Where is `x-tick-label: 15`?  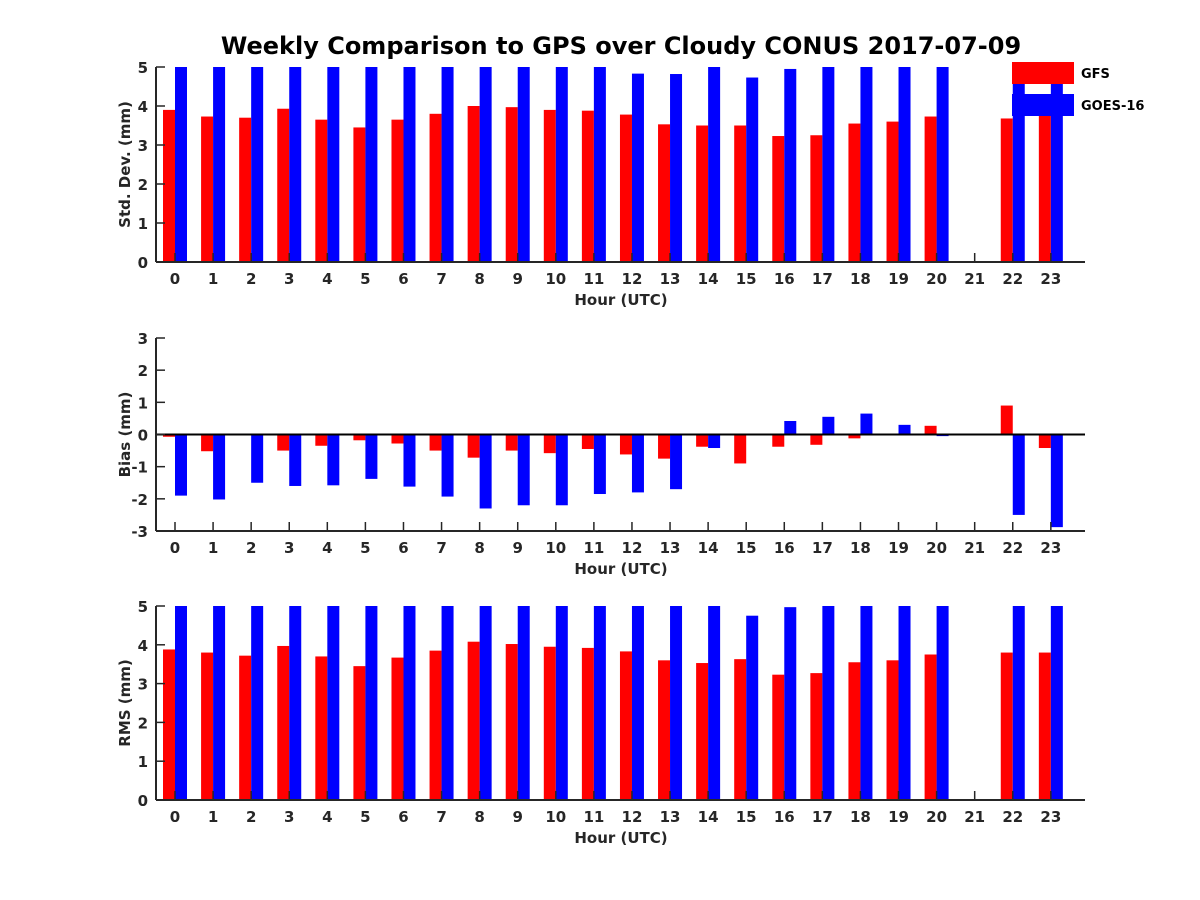 x-tick-label: 15 is located at coordinates (746, 279).